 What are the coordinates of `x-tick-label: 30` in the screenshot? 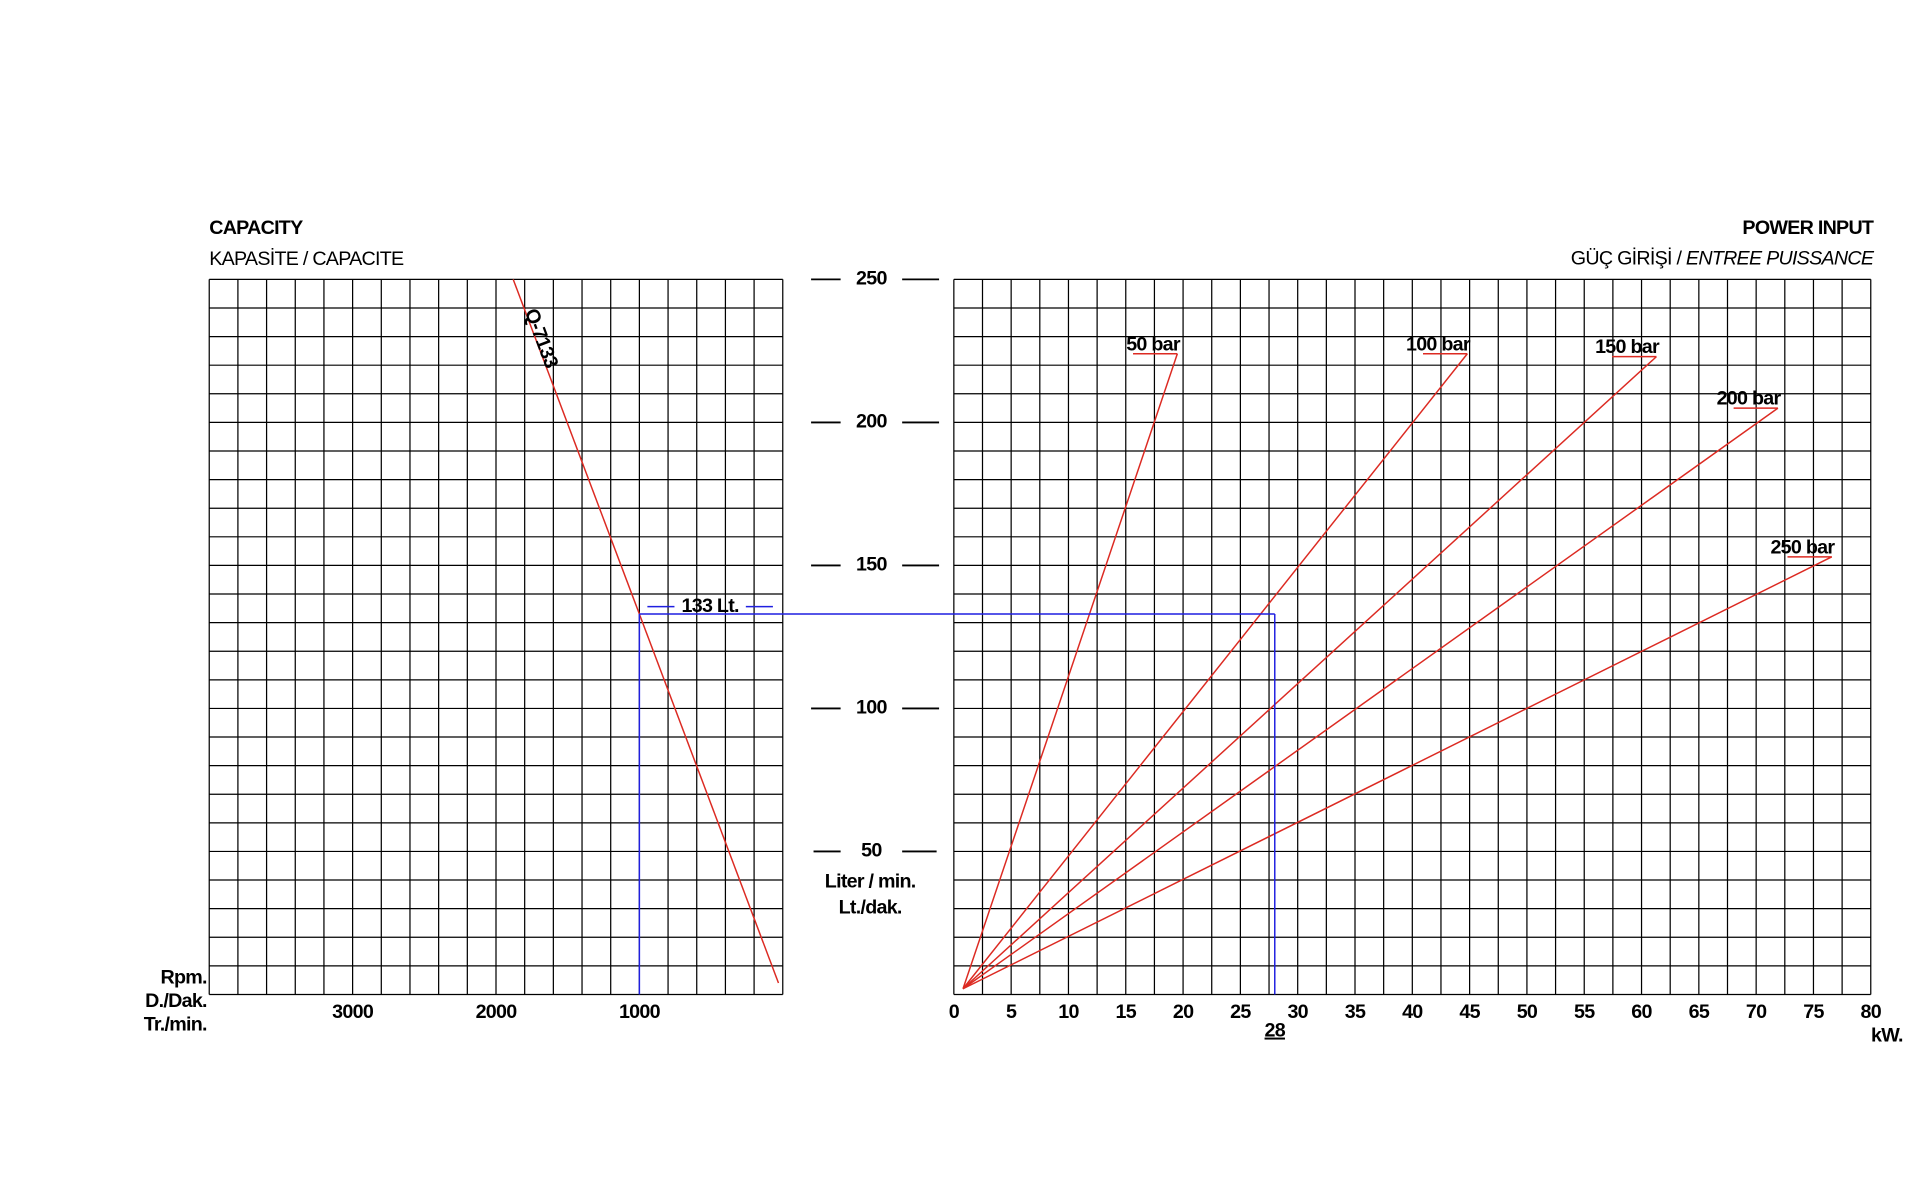 It's located at (1297, 1012).